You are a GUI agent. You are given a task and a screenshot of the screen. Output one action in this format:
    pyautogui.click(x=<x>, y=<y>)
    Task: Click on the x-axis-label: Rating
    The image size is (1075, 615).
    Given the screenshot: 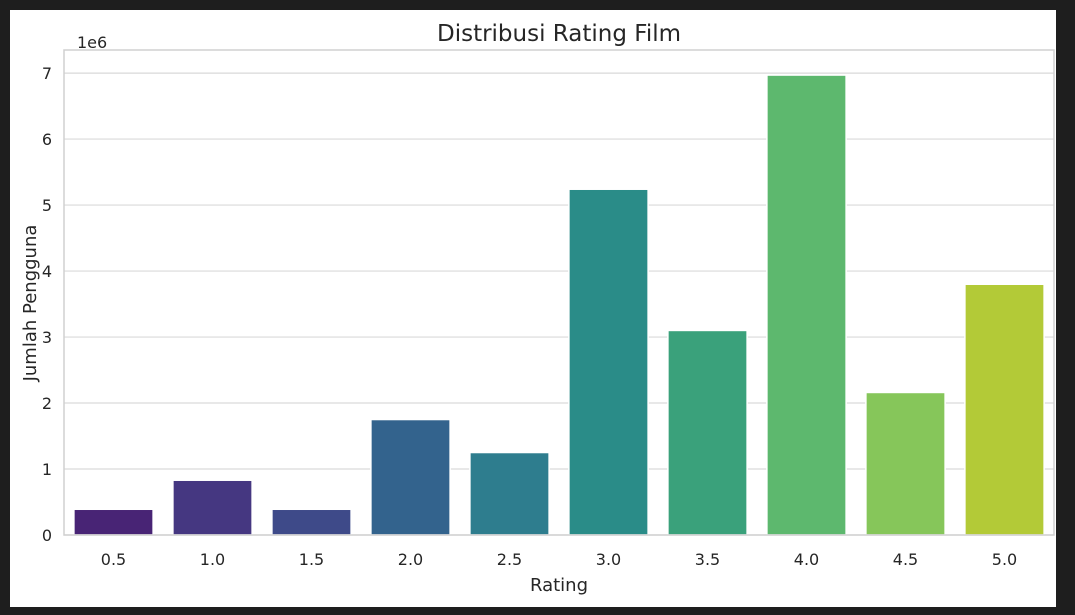 What is the action you would take?
    pyautogui.click(x=559, y=585)
    